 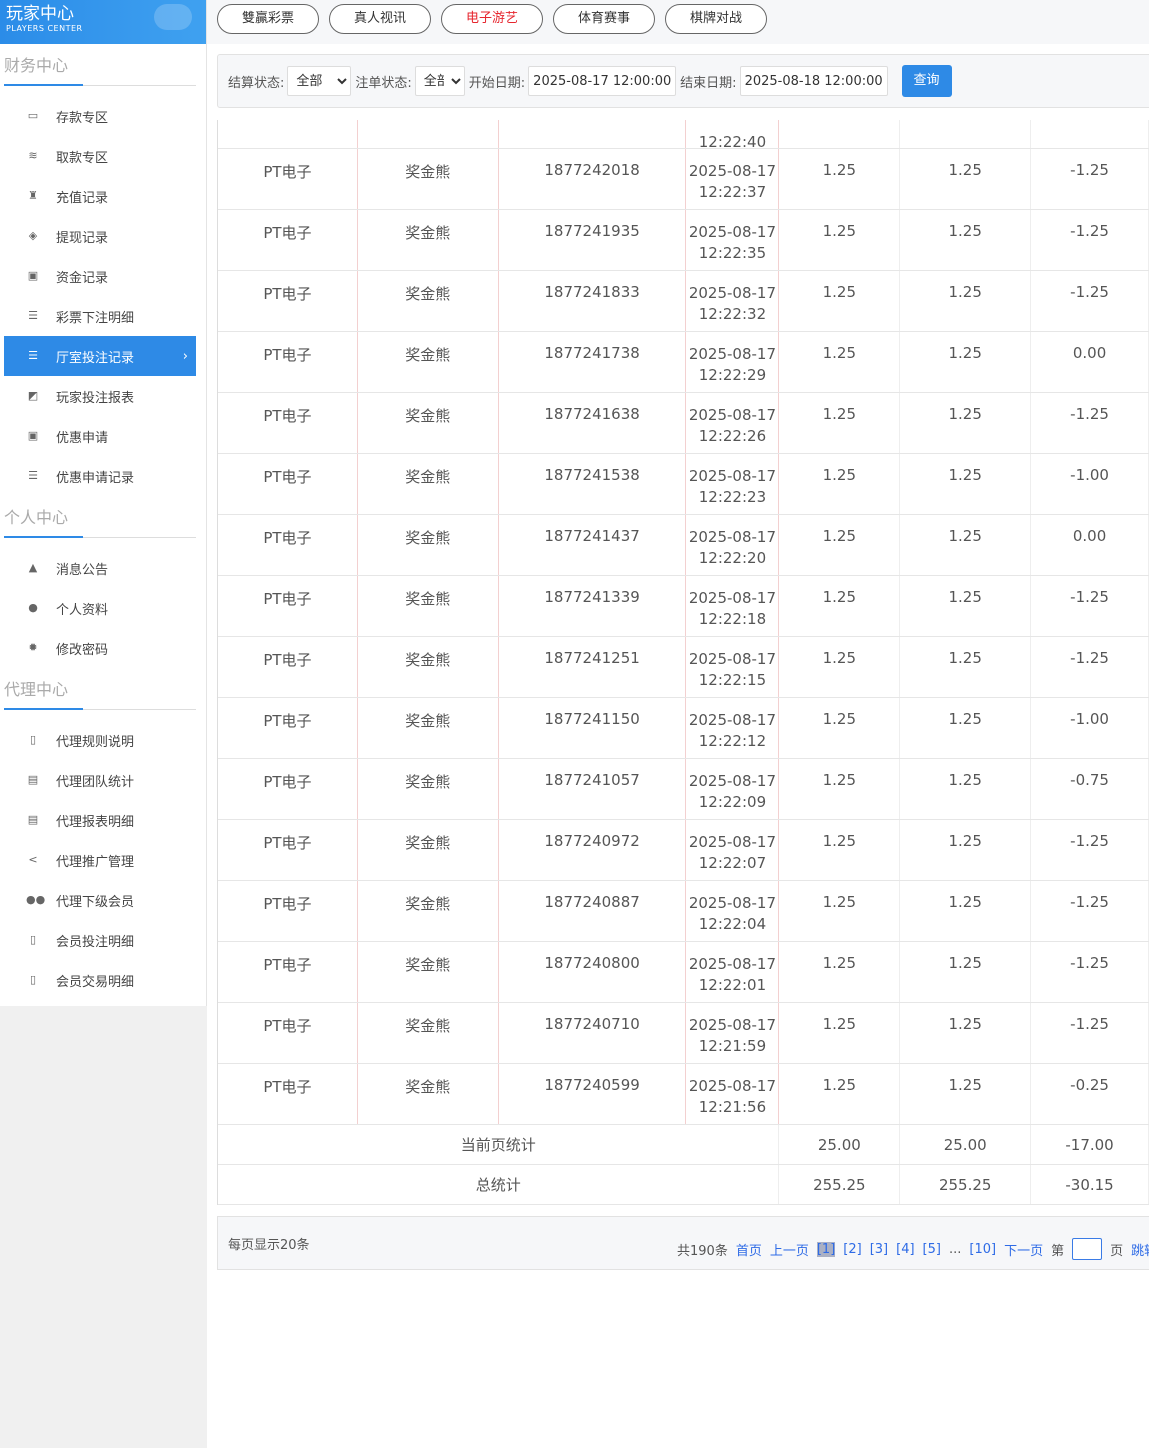 What do you see at coordinates (100, 860) in the screenshot?
I see `sidebar-item: < 代理推广管理` at bounding box center [100, 860].